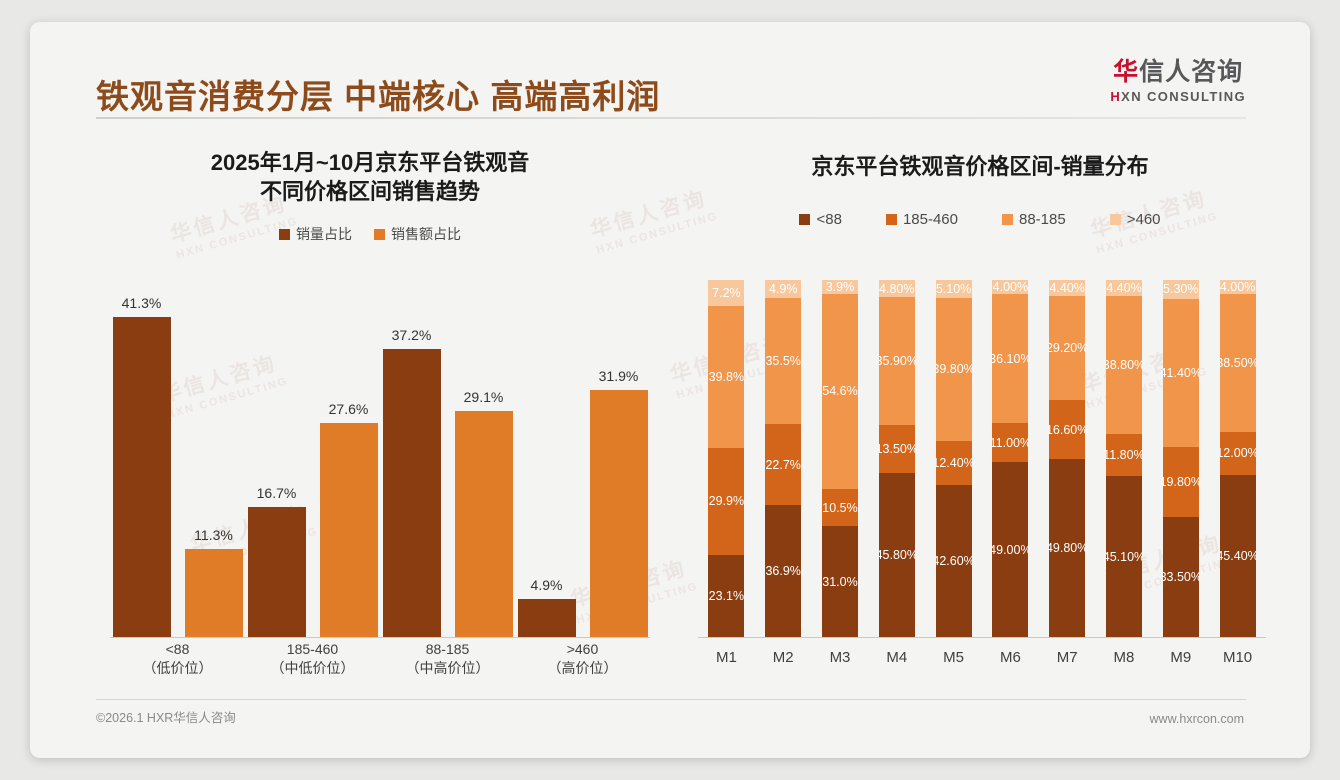  I want to click on stacked-bar-segment: 35.90%, so click(896, 361).